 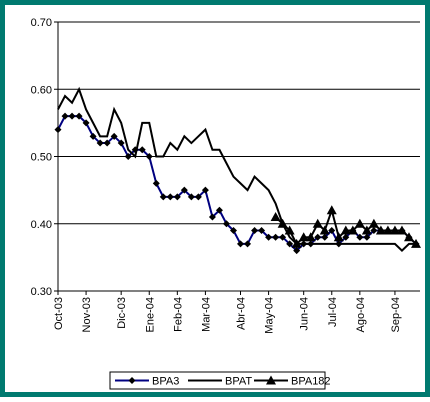 I want to click on y-tick-label: 0.60, so click(x=41, y=90).